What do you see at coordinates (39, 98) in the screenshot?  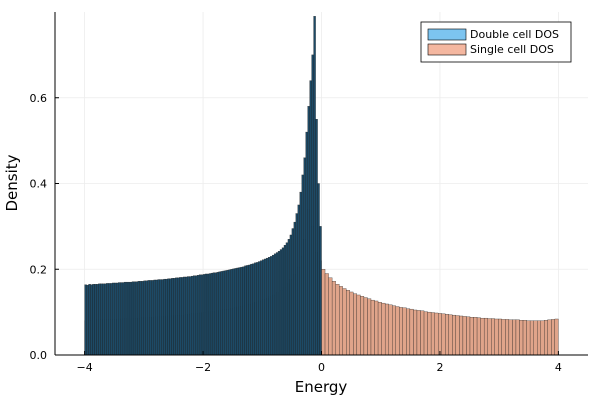 I see `y-tick-label: 0.6` at bounding box center [39, 98].